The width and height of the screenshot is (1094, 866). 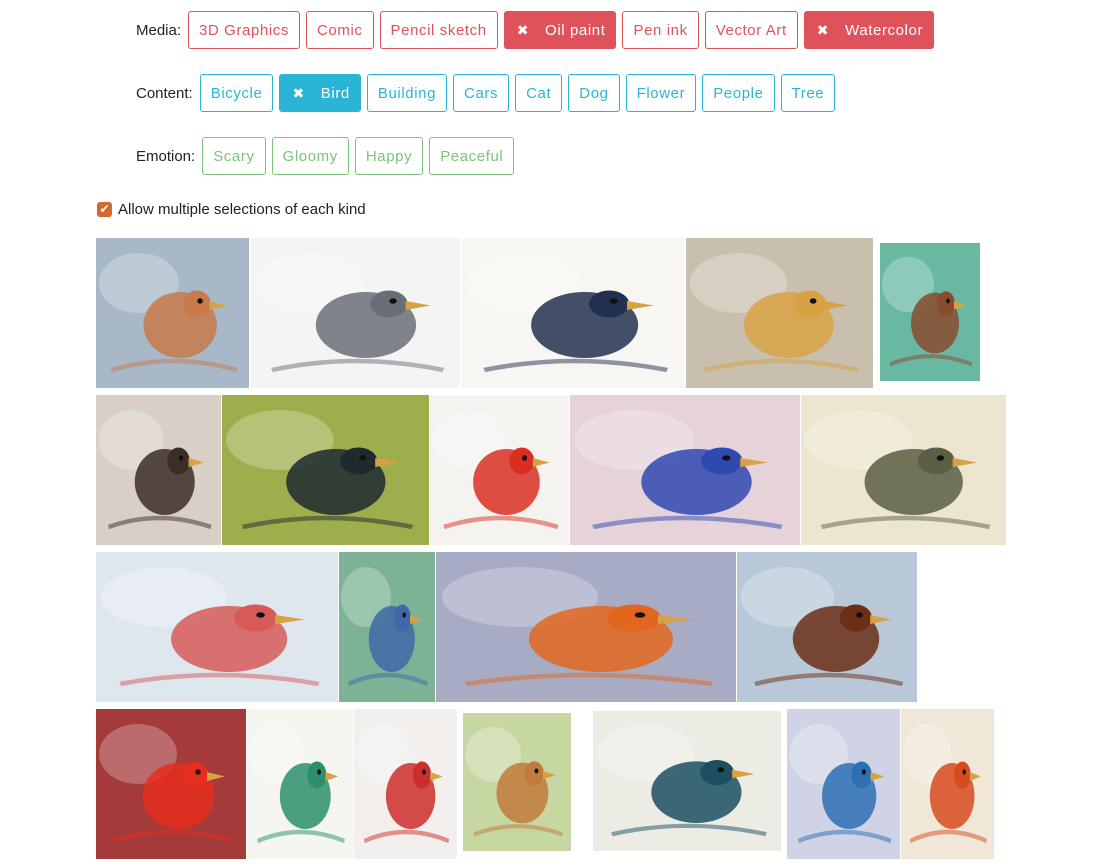 I want to click on emotion-chip-happy: Happy, so click(x=389, y=156).